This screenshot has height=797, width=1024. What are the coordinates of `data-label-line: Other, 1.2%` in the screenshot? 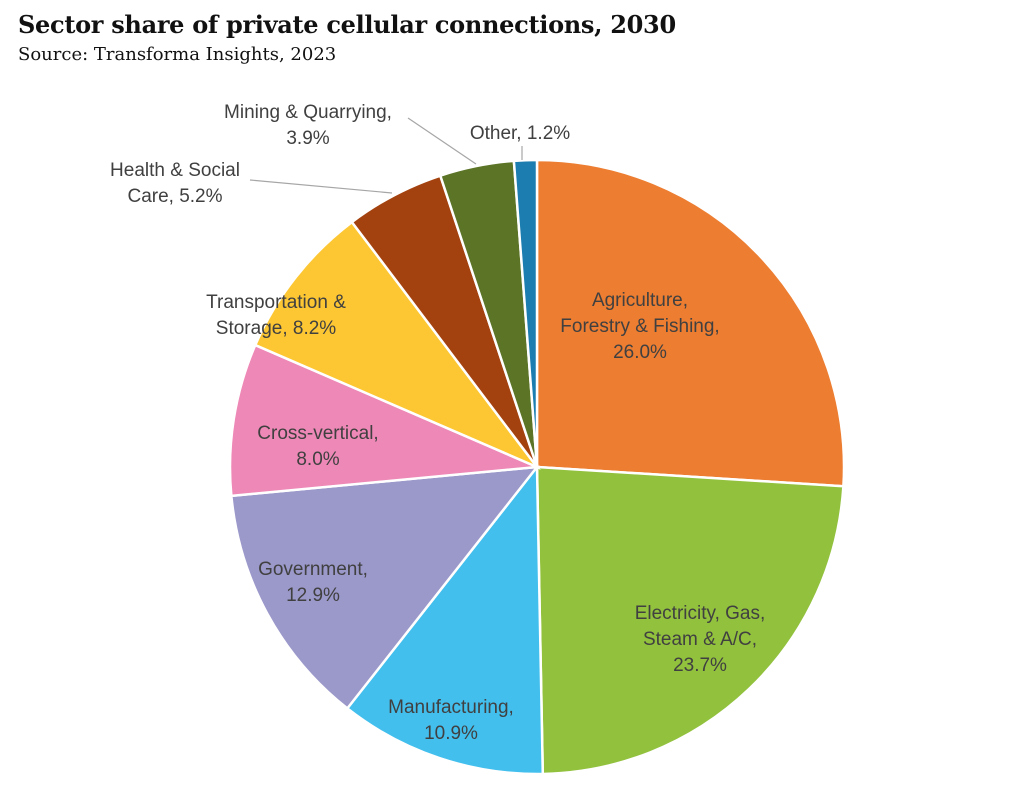 It's located at (520, 133).